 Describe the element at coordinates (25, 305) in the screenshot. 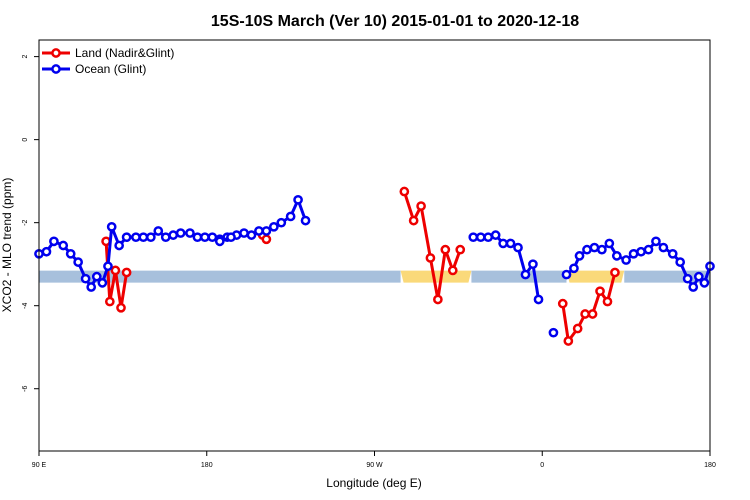

I see `y-tick-label: -4` at that location.